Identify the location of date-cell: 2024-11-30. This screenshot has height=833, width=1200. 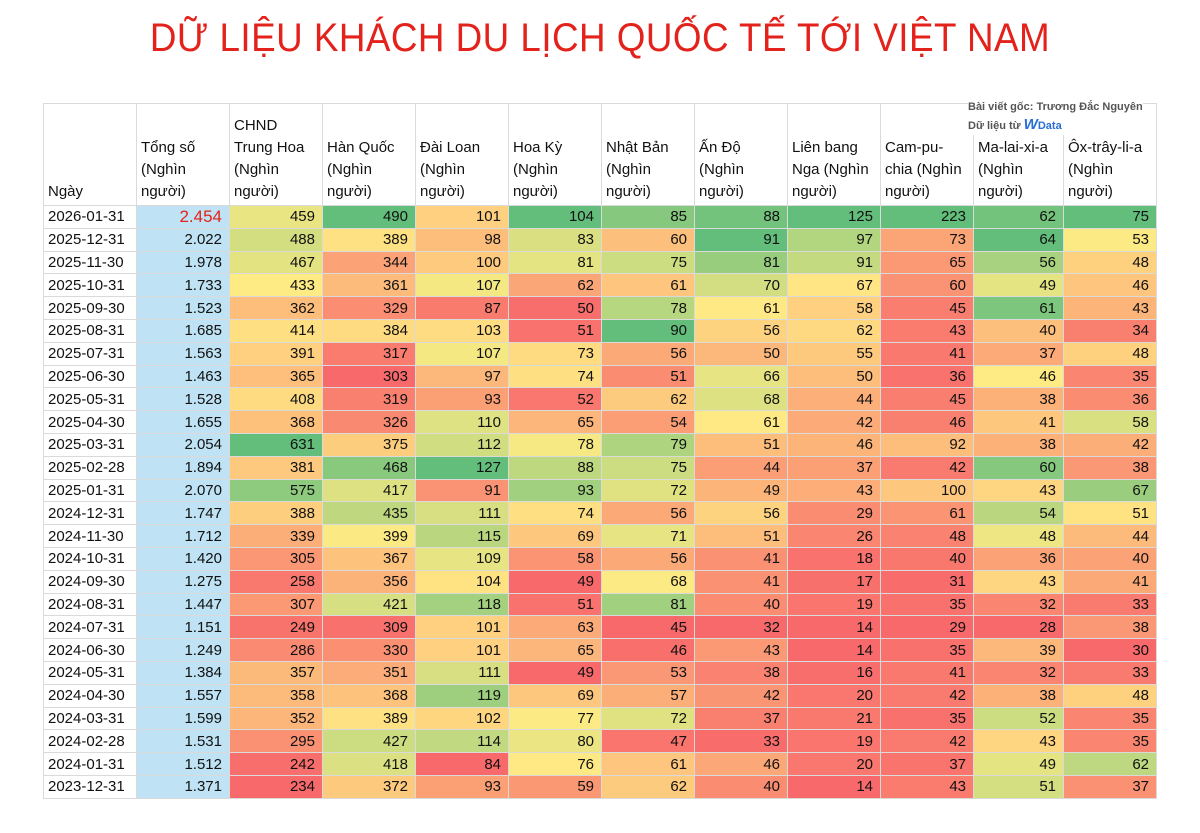
(90, 536).